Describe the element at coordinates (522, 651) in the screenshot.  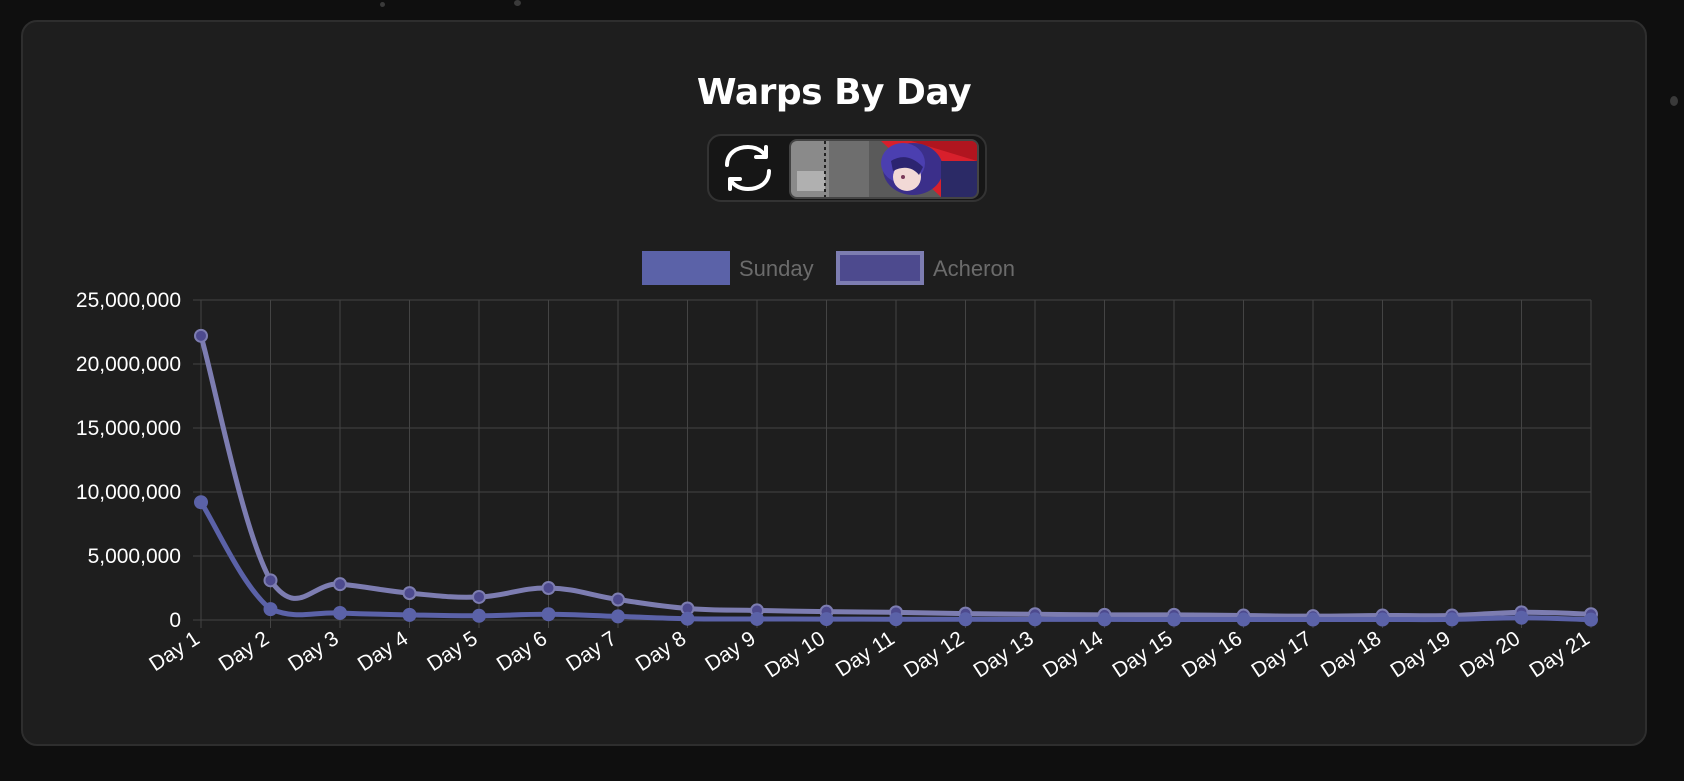
I see `x-tick-label: Day 6` at that location.